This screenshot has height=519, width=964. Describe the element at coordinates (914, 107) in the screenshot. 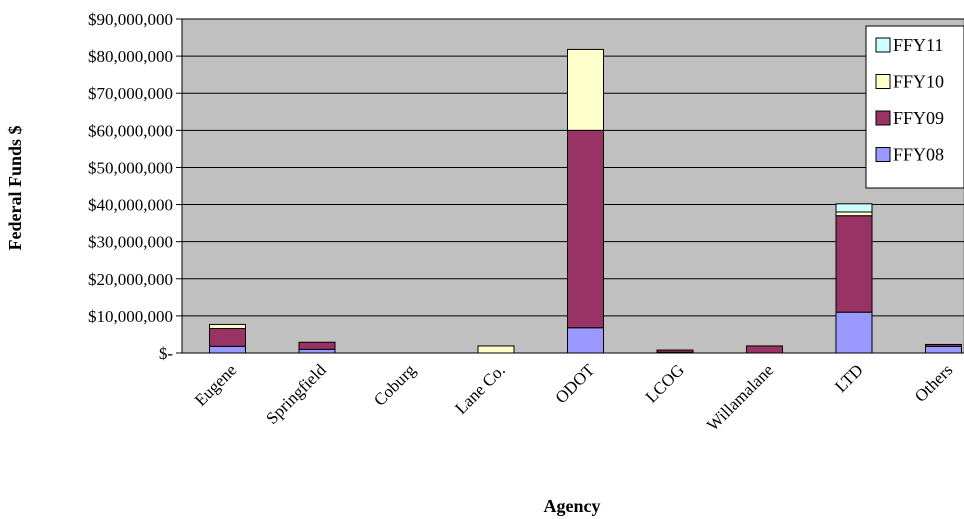

I see `legend: FFY11 FFY10 FFY09 FFY08` at that location.